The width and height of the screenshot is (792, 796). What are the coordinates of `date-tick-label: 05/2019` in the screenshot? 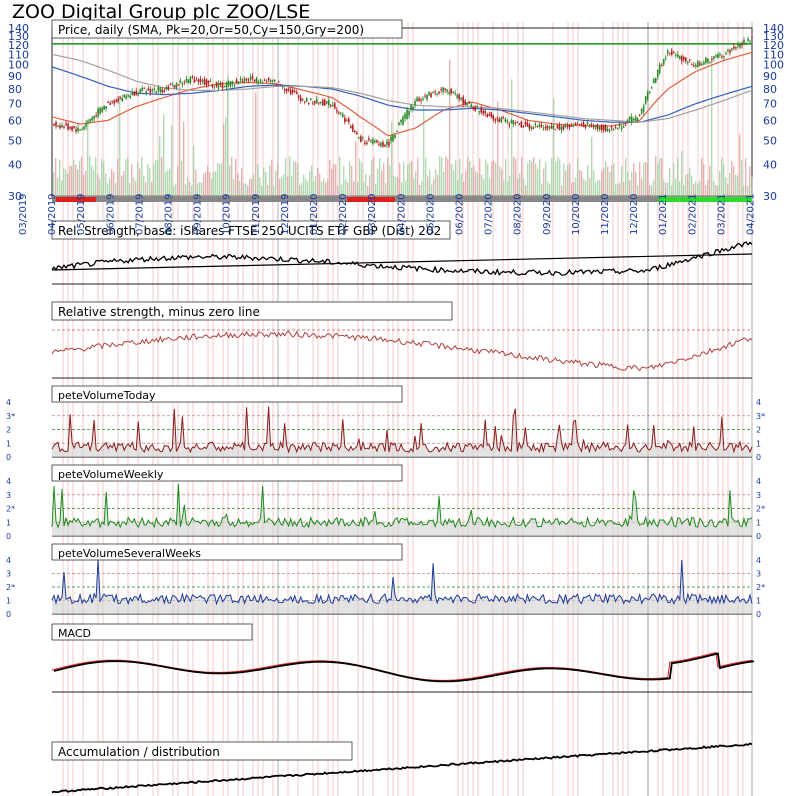 It's located at (81, 214).